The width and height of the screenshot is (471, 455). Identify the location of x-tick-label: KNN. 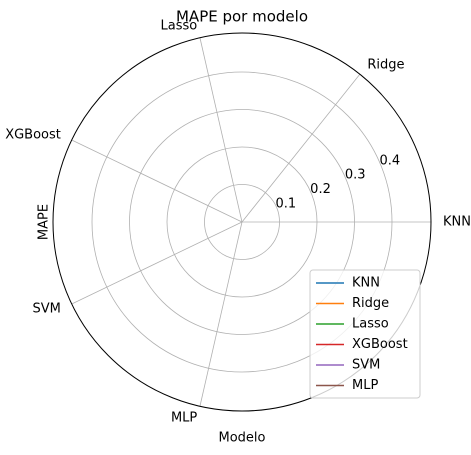
(457, 222).